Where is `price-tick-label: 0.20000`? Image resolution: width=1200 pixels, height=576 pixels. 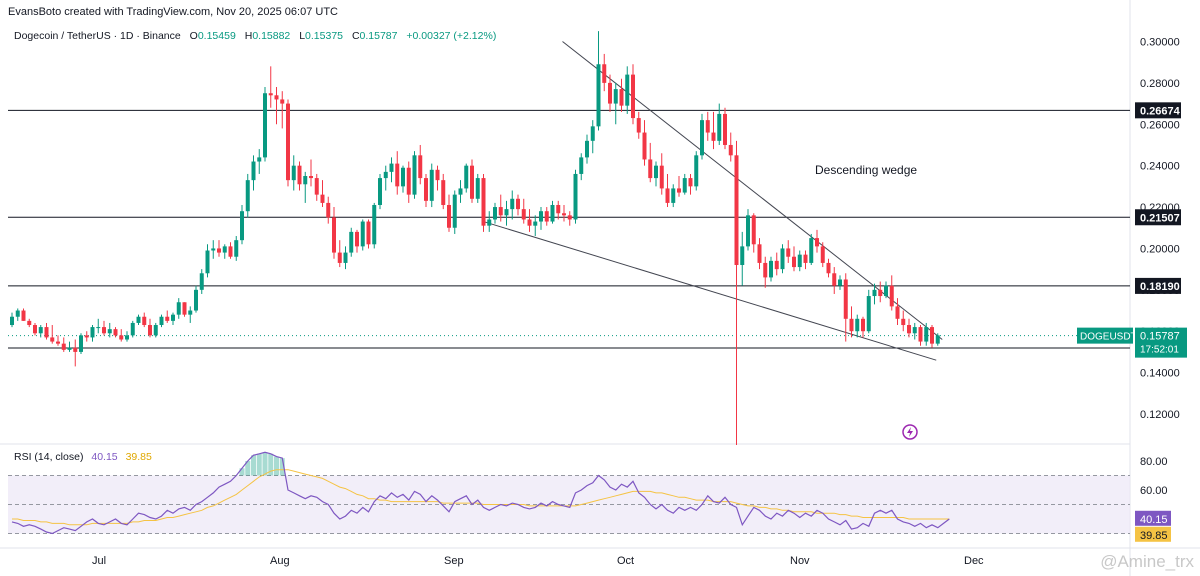
price-tick-label: 0.20000 is located at coordinates (1160, 249).